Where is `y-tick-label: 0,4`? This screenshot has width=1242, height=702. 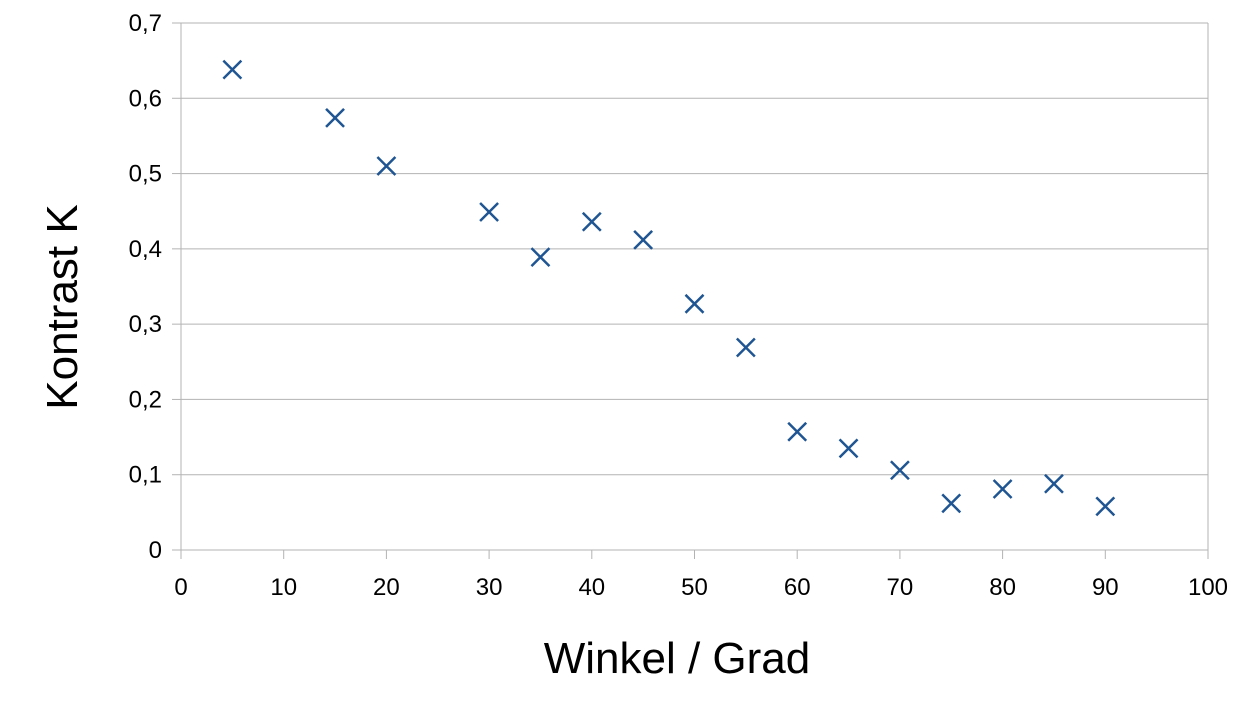
y-tick-label: 0,4 is located at coordinates (145, 249).